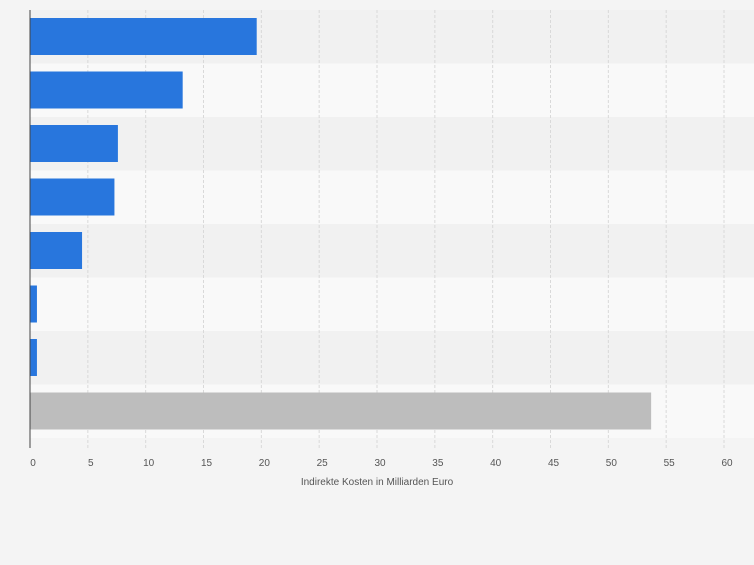  I want to click on x-axis-label: Indirekte Kosten in Milliarden Euro, so click(377, 482).